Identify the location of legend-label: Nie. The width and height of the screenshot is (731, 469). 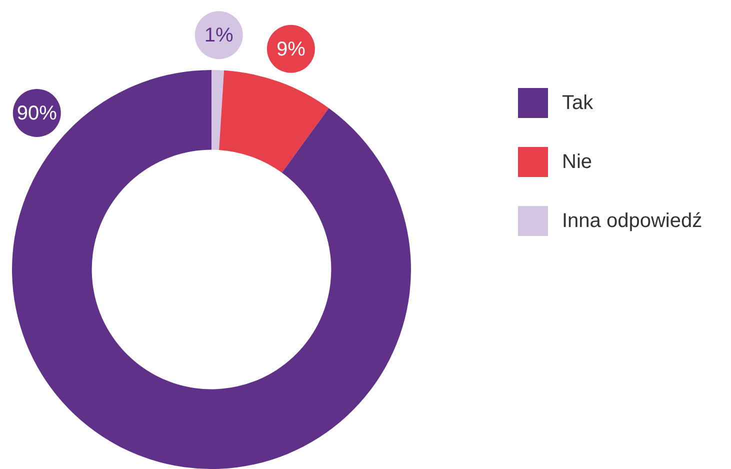
(577, 162).